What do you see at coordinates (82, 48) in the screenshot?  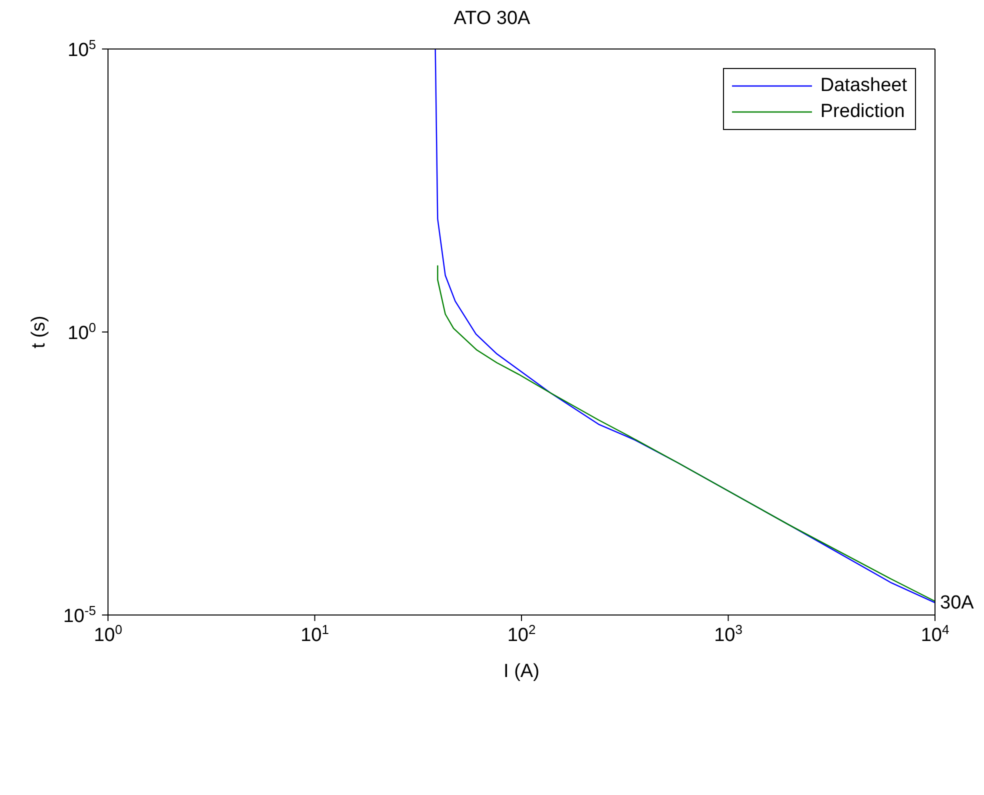 I see `y-tick-label: 10$^{5}$` at bounding box center [82, 48].